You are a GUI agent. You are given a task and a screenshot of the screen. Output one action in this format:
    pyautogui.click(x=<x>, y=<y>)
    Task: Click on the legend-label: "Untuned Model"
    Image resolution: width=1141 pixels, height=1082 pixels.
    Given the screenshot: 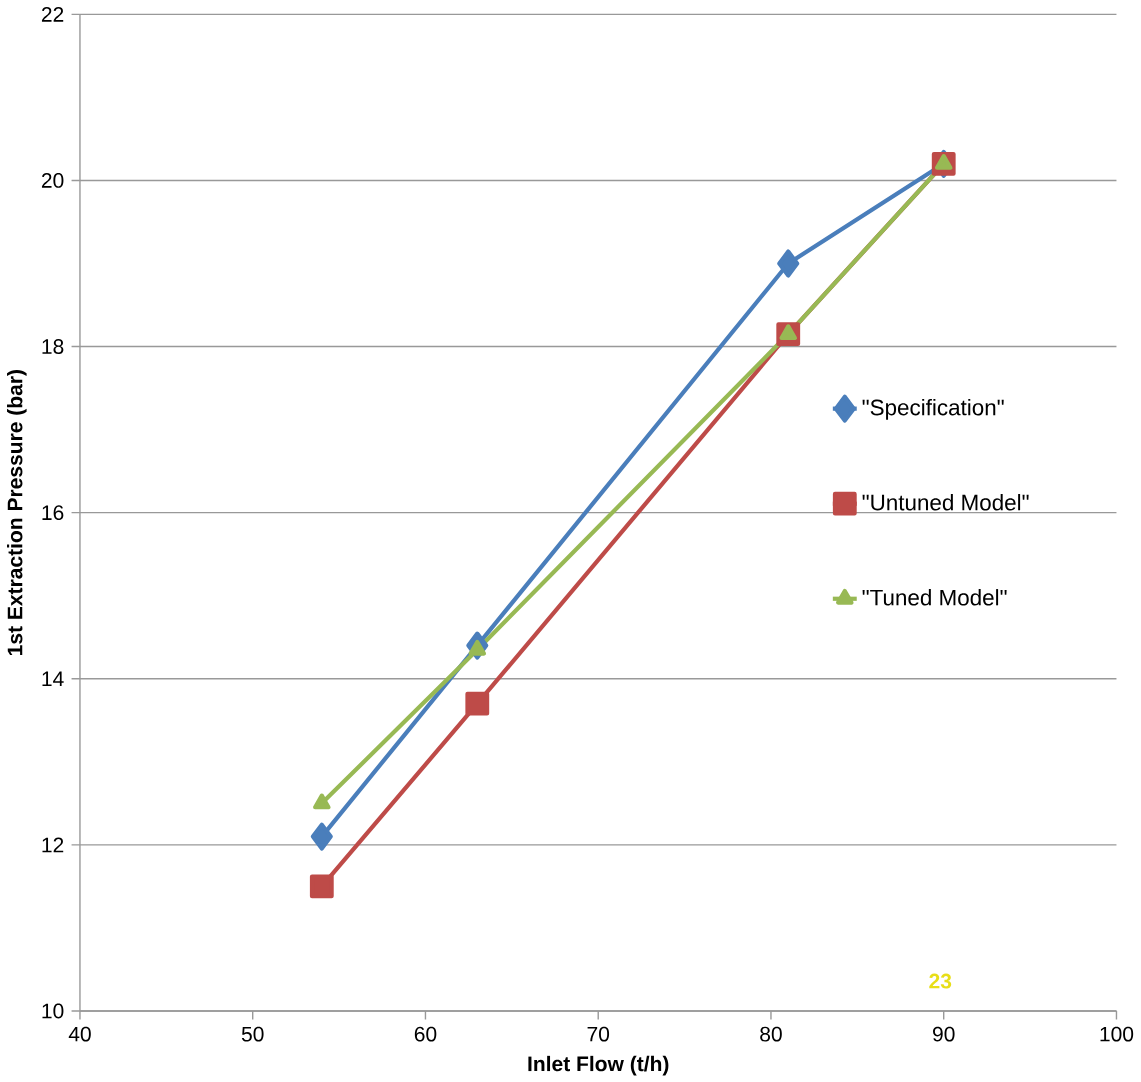 What is the action you would take?
    pyautogui.click(x=945, y=502)
    